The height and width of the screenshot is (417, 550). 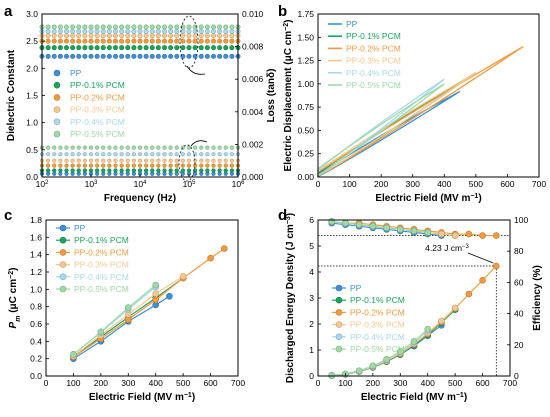 What do you see at coordinates (32, 96) in the screenshot?
I see `y-tick-label: 1.5` at bounding box center [32, 96].